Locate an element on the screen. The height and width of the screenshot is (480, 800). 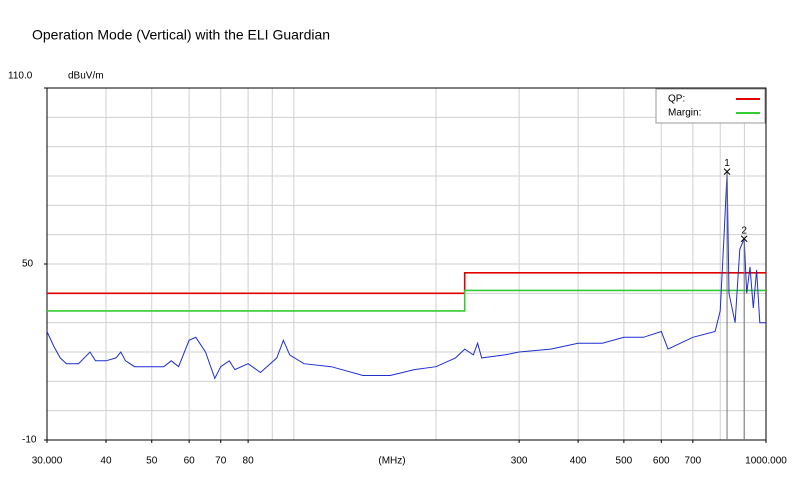
legend-label: QP: is located at coordinates (676, 99).